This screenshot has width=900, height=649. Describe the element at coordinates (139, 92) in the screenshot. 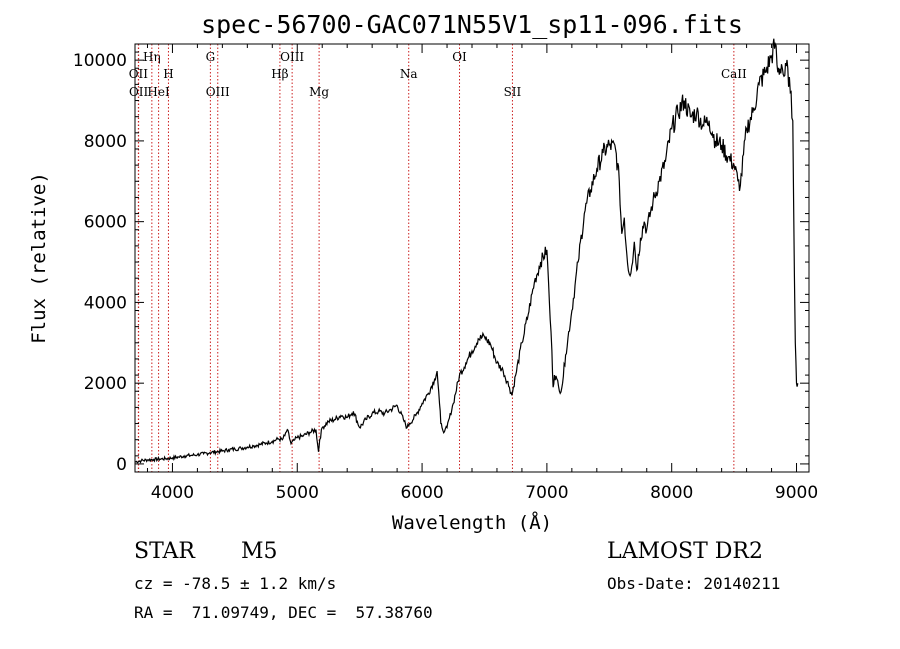

I see `marker-label-3: OII` at that location.